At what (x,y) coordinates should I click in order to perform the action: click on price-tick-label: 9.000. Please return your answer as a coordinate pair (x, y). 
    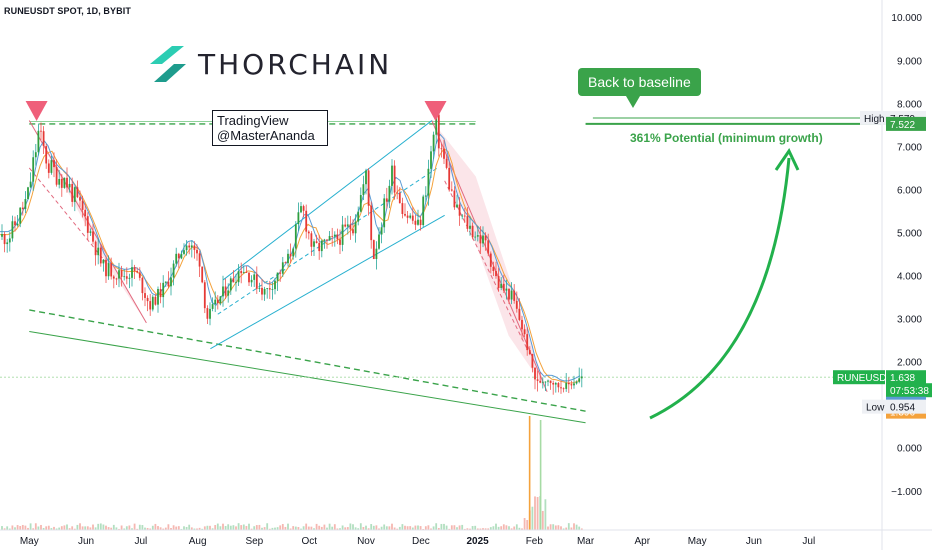
    Looking at the image, I should click on (909, 61).